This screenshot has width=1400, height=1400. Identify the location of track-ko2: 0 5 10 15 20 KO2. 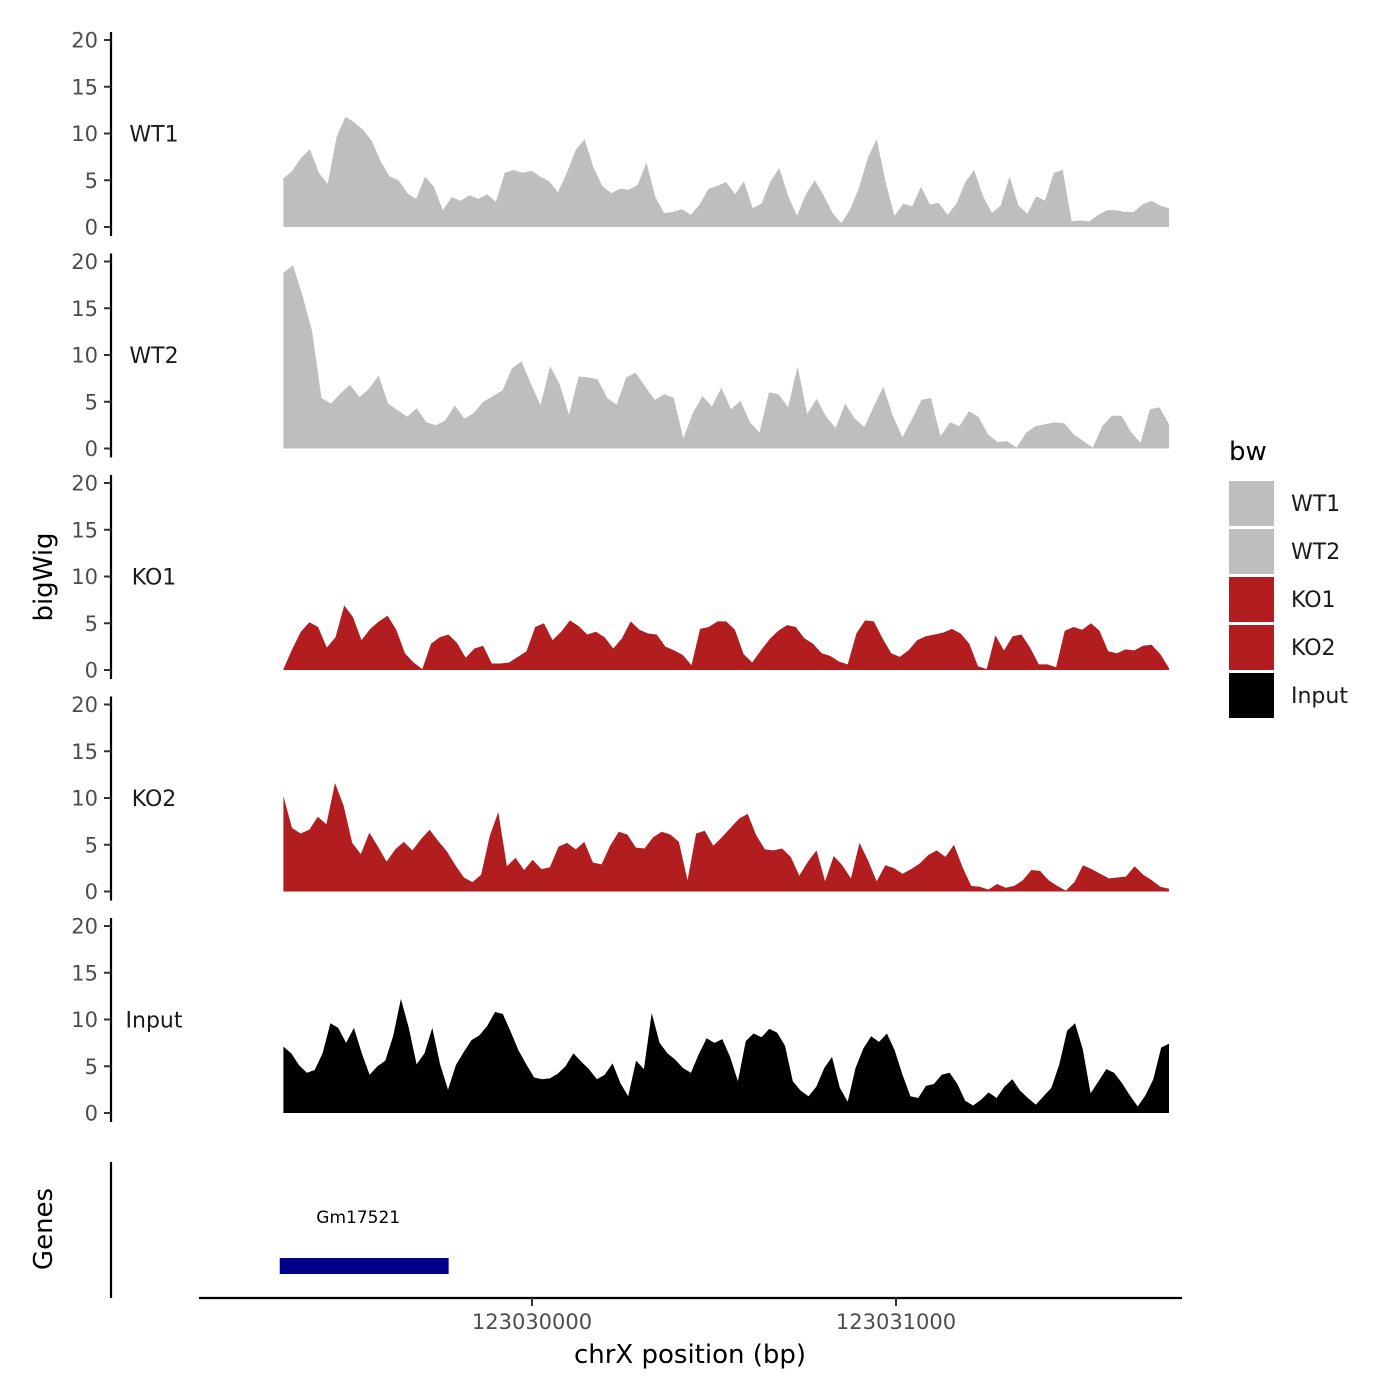
(620, 798).